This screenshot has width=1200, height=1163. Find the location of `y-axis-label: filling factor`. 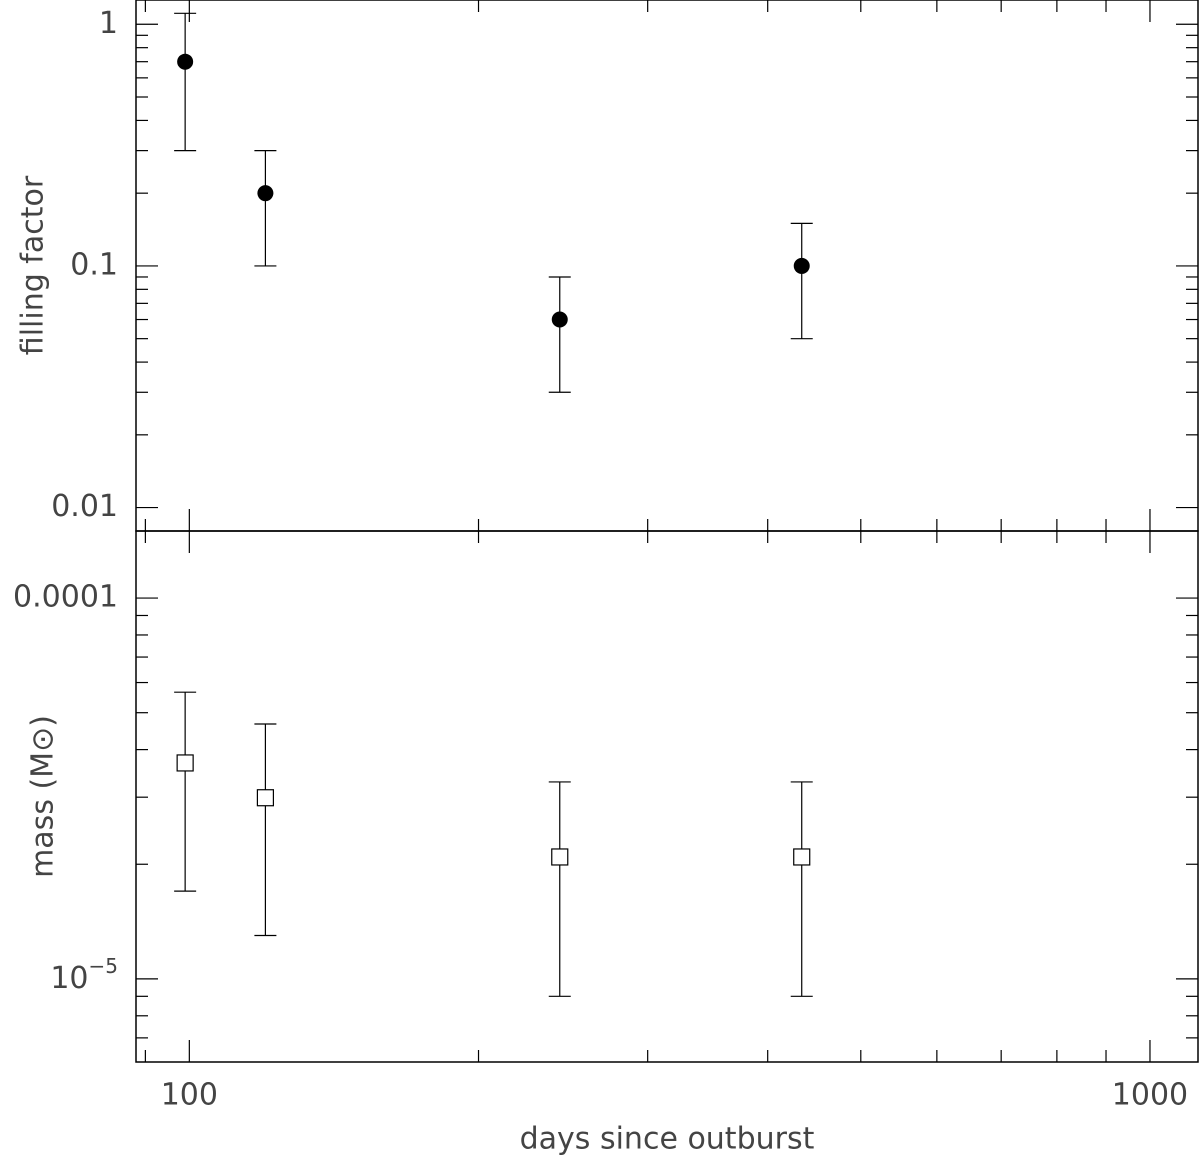

y-axis-label: filling factor is located at coordinates (33, 265).